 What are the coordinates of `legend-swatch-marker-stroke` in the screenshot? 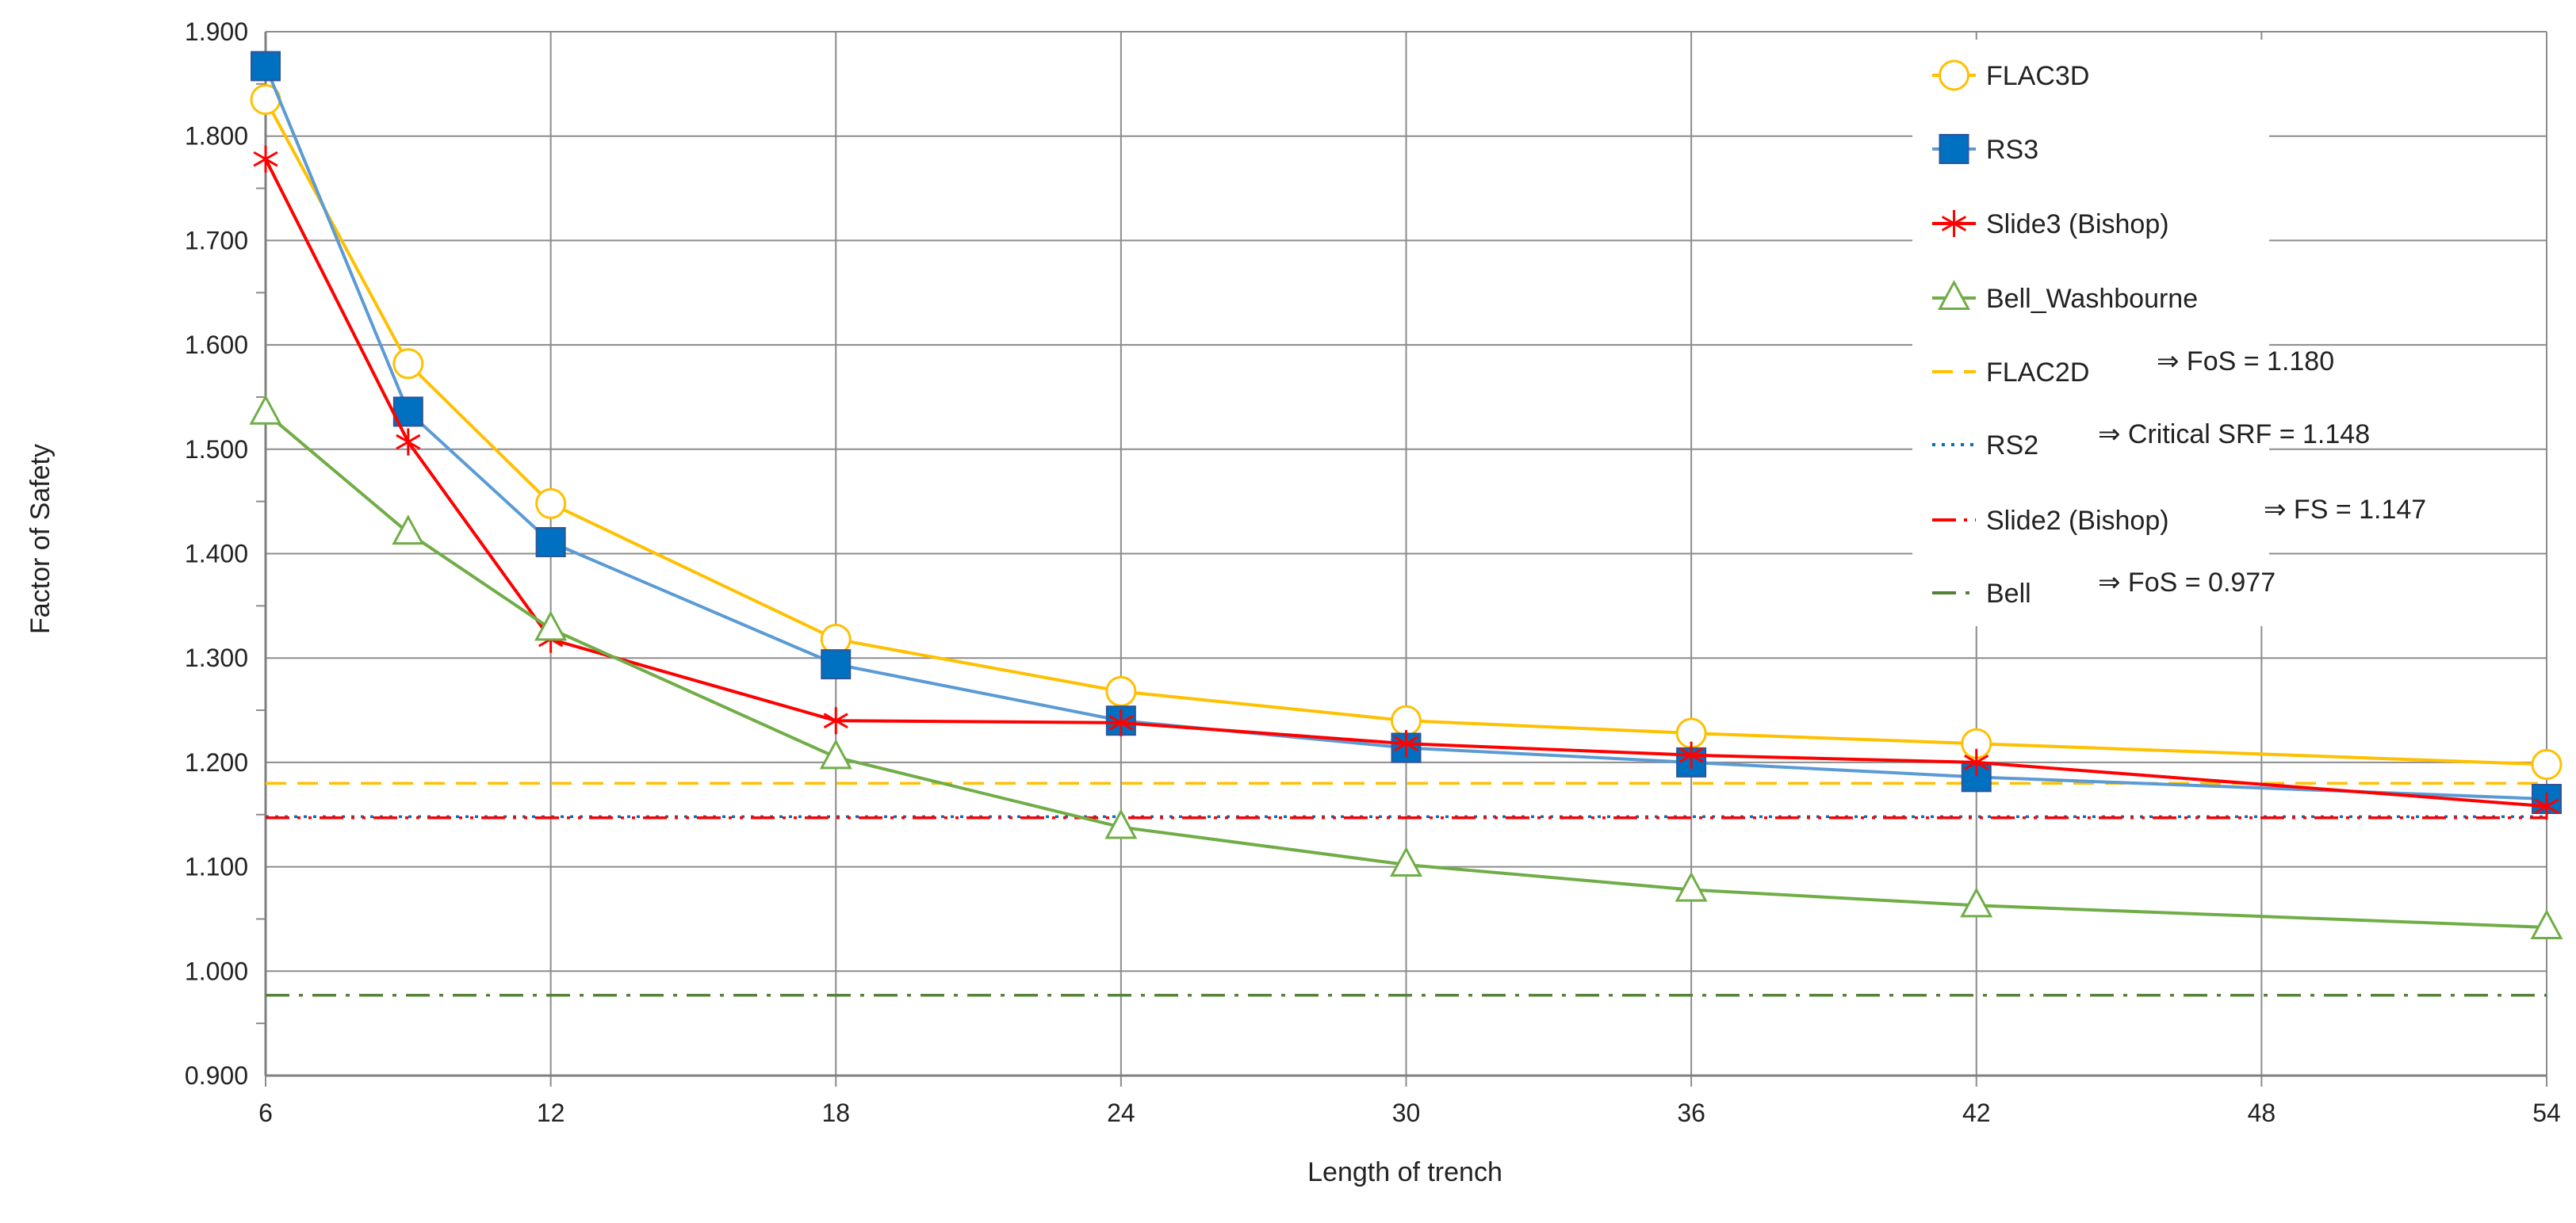 It's located at (1954, 223).